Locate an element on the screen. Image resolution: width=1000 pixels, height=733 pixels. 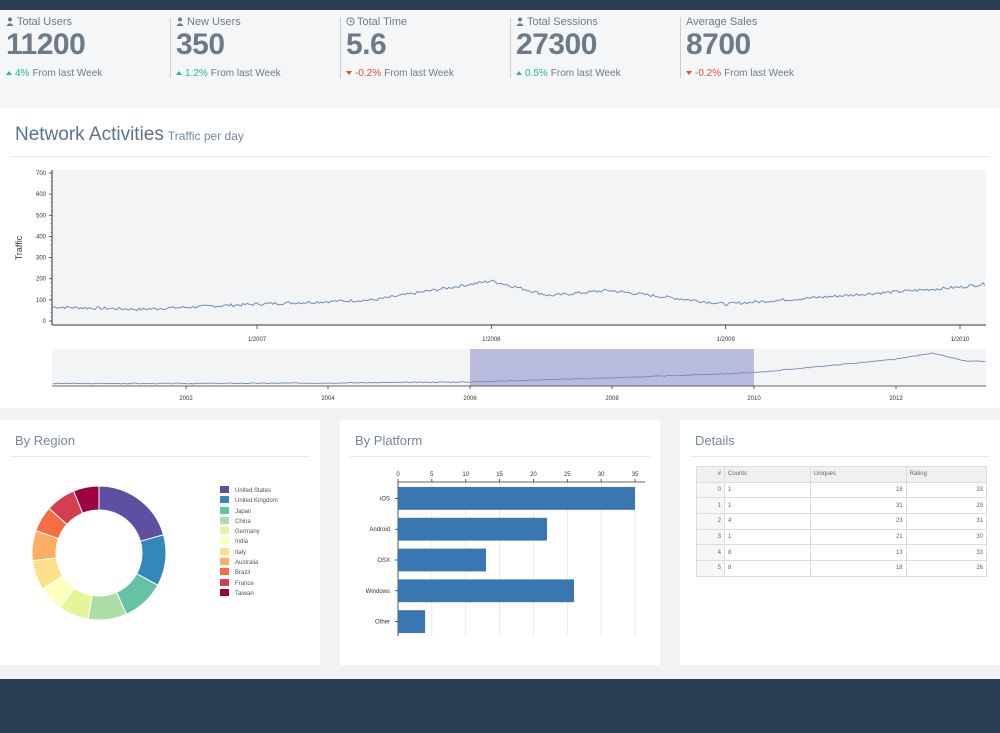
y-tick-label: 700 is located at coordinates (41, 174).